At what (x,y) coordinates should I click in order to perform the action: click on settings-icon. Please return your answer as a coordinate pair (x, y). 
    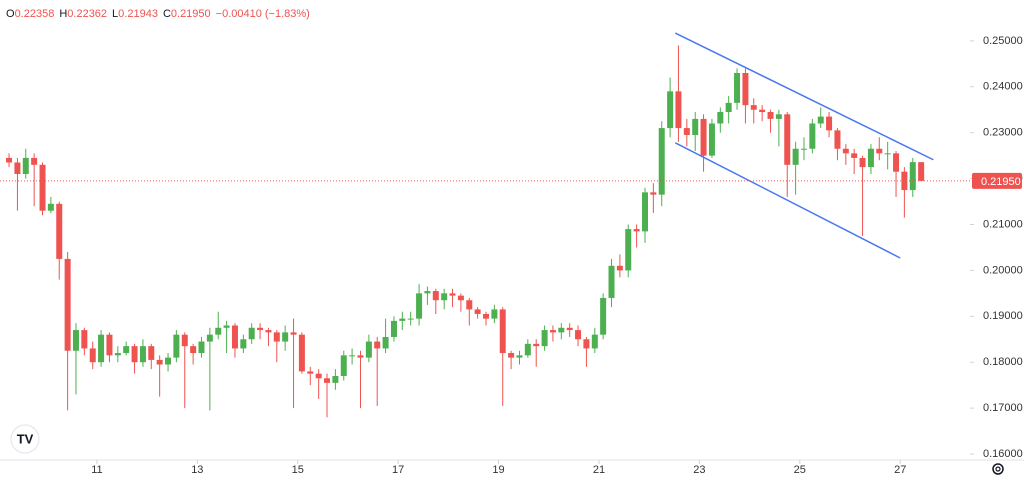
    Looking at the image, I should click on (998, 469).